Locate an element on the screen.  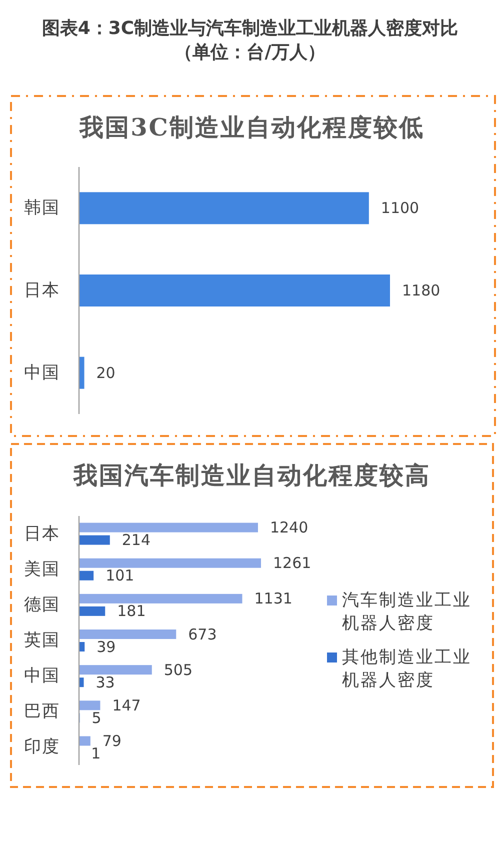
data-label: 147 is located at coordinates (126, 705).